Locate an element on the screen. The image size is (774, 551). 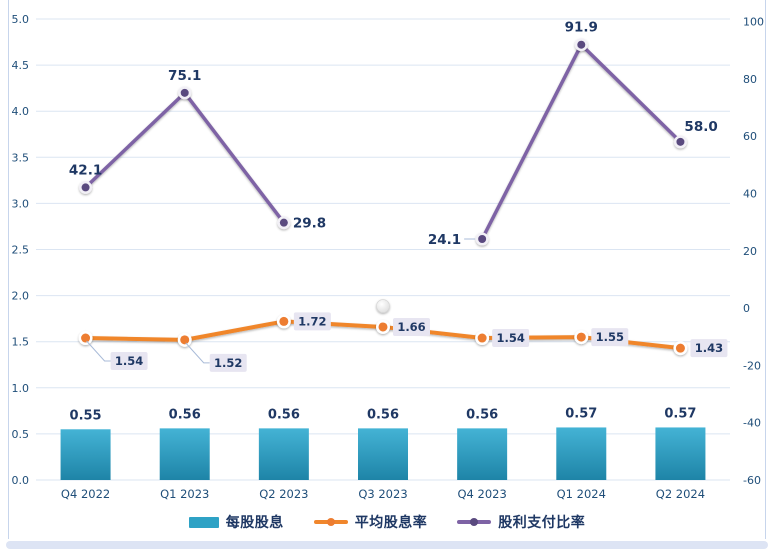
legend-label-payout-ratio: 股利支付比率 is located at coordinates (542, 523).